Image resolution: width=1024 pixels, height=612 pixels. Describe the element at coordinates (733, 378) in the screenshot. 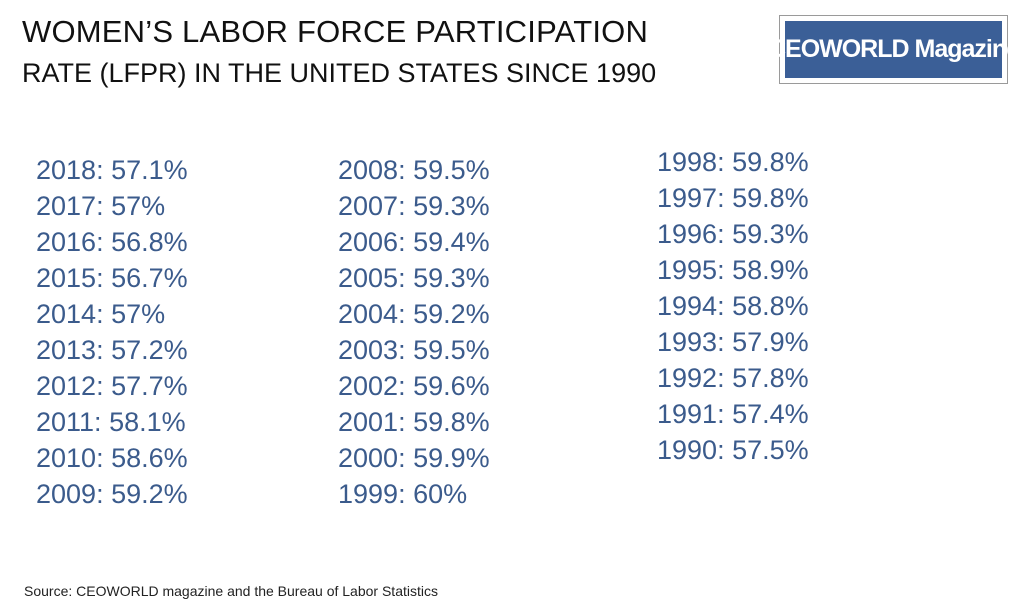

I see `entry: 1992: 57.8%` at that location.